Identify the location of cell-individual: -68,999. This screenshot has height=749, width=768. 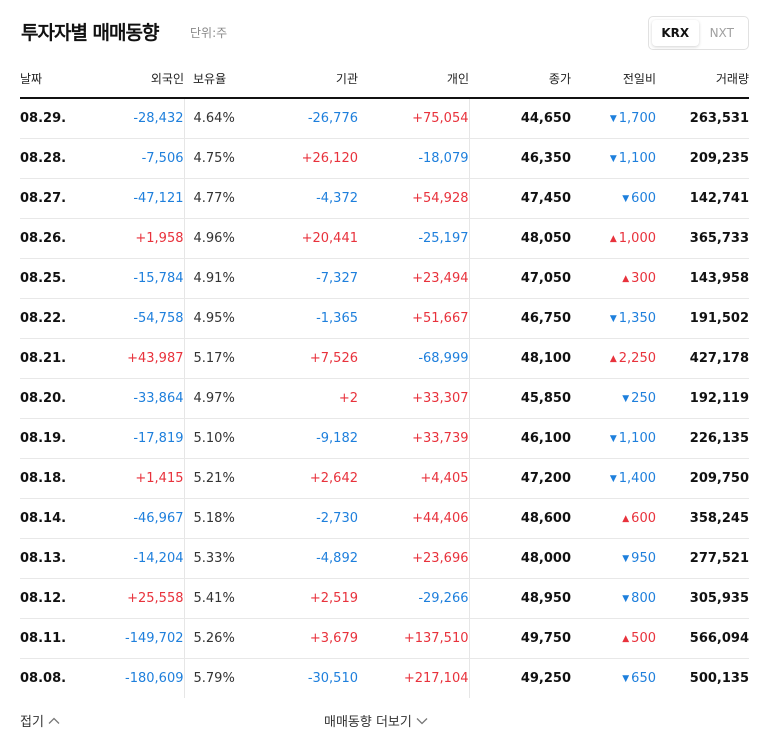
(414, 358).